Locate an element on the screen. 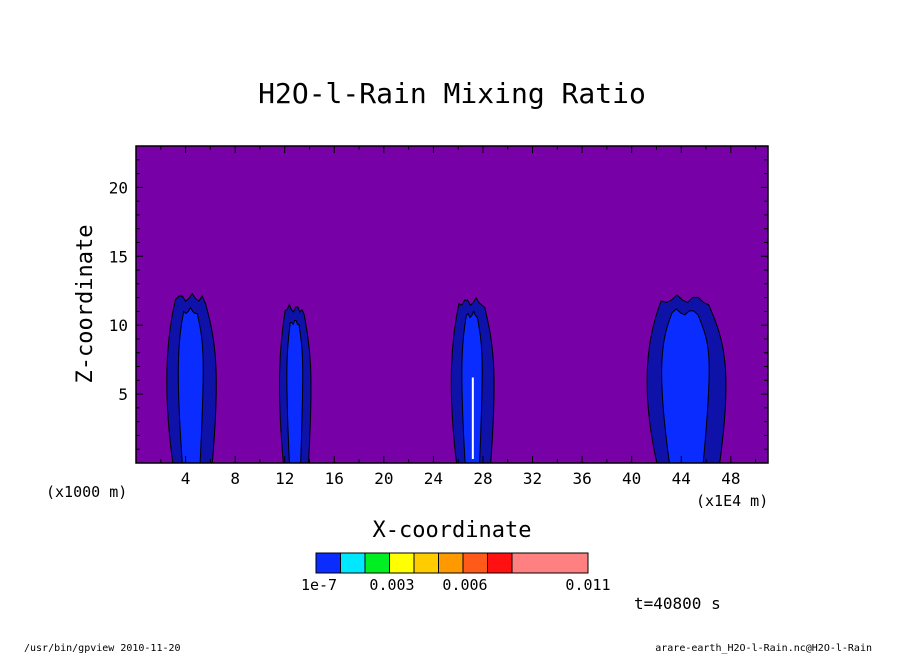 This screenshot has height=654, width=904. x-tick-label: 36 is located at coordinates (581, 478).